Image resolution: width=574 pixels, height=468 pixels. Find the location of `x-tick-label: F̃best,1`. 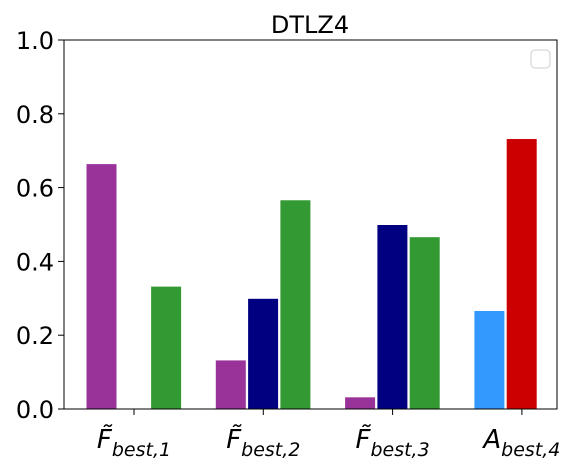

x-tick-label: F̃best,1 is located at coordinates (134, 442).